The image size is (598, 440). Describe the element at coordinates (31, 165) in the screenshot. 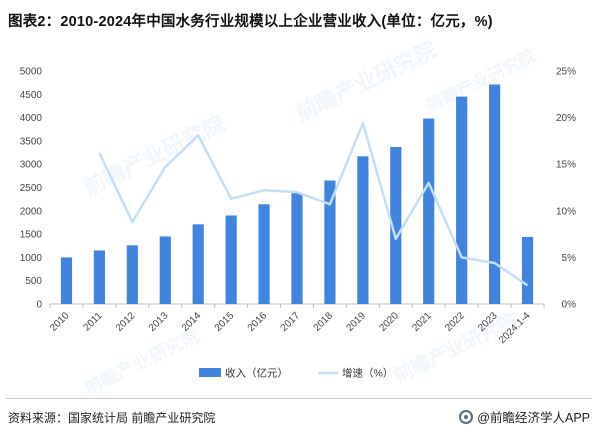

I see `y-left-tick-label: 3000` at that location.